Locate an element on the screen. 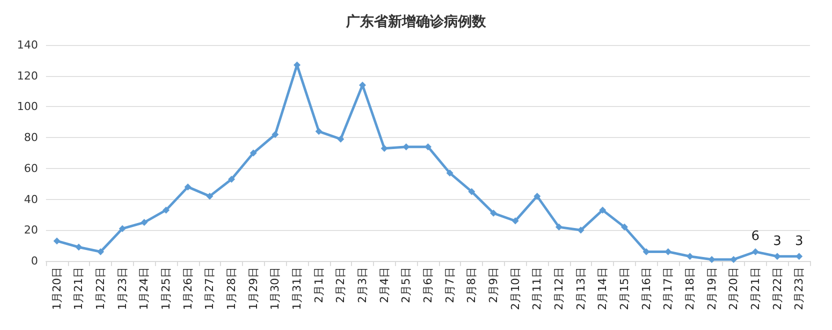 The height and width of the screenshot is (330, 832). x-tick-label: 2月11日 is located at coordinates (537, 288).